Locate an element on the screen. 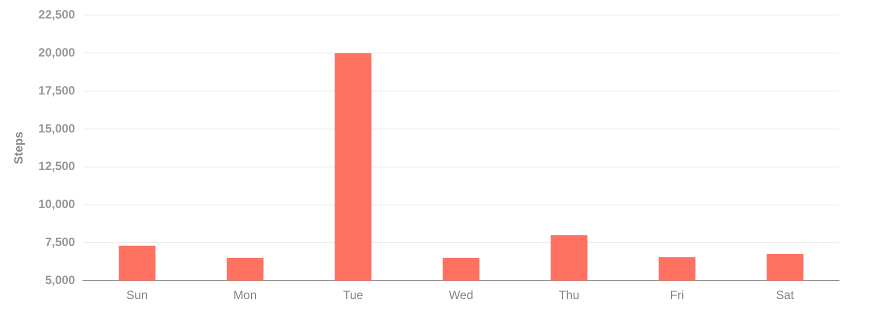  x-tick-label: Sun is located at coordinates (137, 295).